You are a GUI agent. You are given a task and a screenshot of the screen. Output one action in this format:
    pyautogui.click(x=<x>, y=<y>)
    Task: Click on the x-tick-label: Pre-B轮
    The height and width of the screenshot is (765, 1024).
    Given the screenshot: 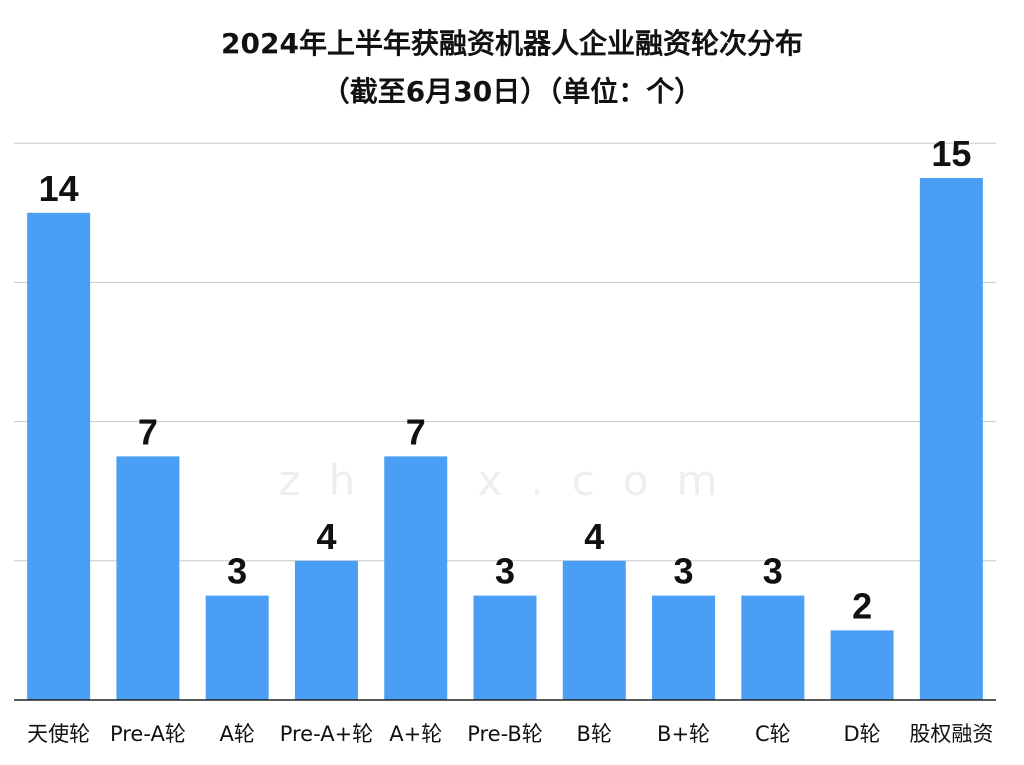 What is the action you would take?
    pyautogui.click(x=505, y=734)
    